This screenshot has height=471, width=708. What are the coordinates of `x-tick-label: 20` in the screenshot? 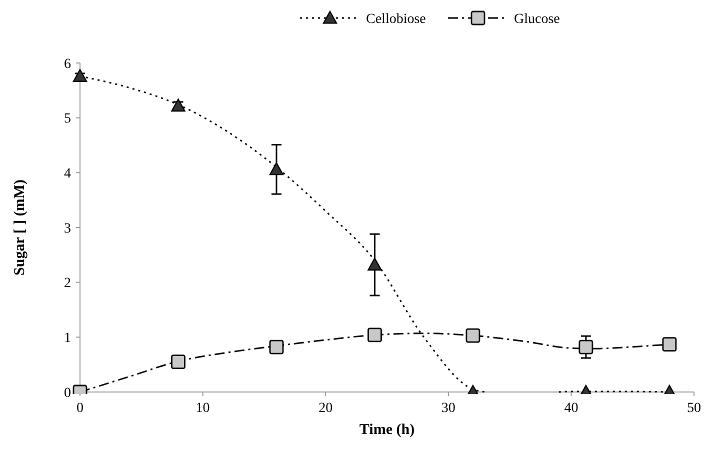 It's located at (325, 408).